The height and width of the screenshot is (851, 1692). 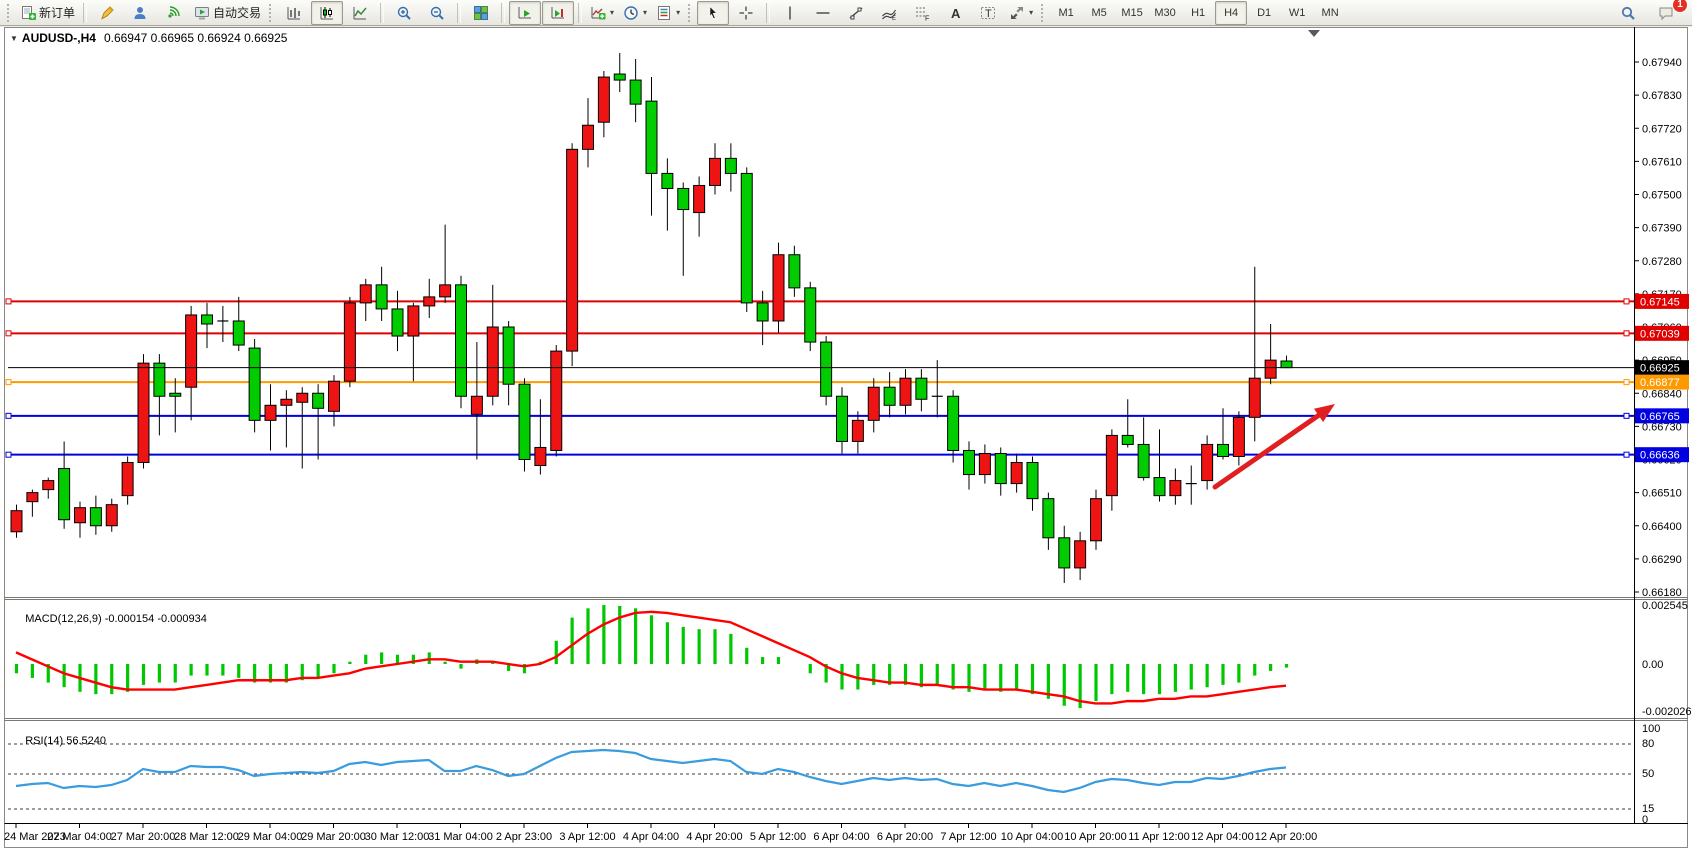 What do you see at coordinates (1032, 837) in the screenshot?
I see `time-scale-label: 10 Apr 04:00` at bounding box center [1032, 837].